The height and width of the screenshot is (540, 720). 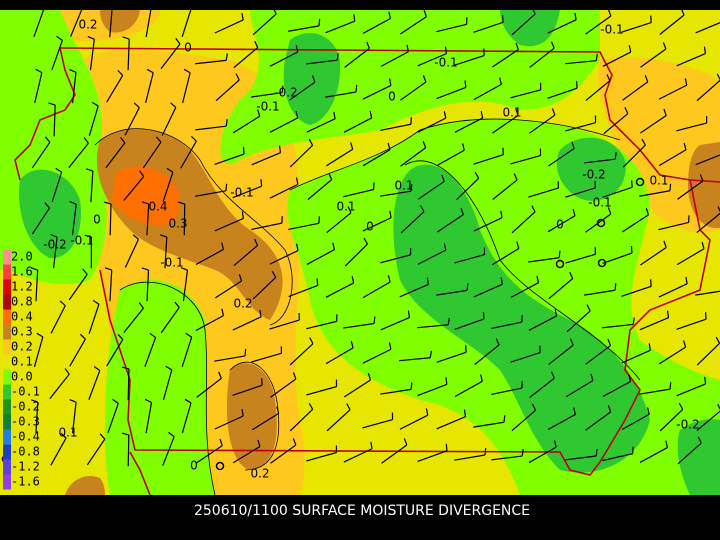 I want to click on station, so click(x=560, y=264).